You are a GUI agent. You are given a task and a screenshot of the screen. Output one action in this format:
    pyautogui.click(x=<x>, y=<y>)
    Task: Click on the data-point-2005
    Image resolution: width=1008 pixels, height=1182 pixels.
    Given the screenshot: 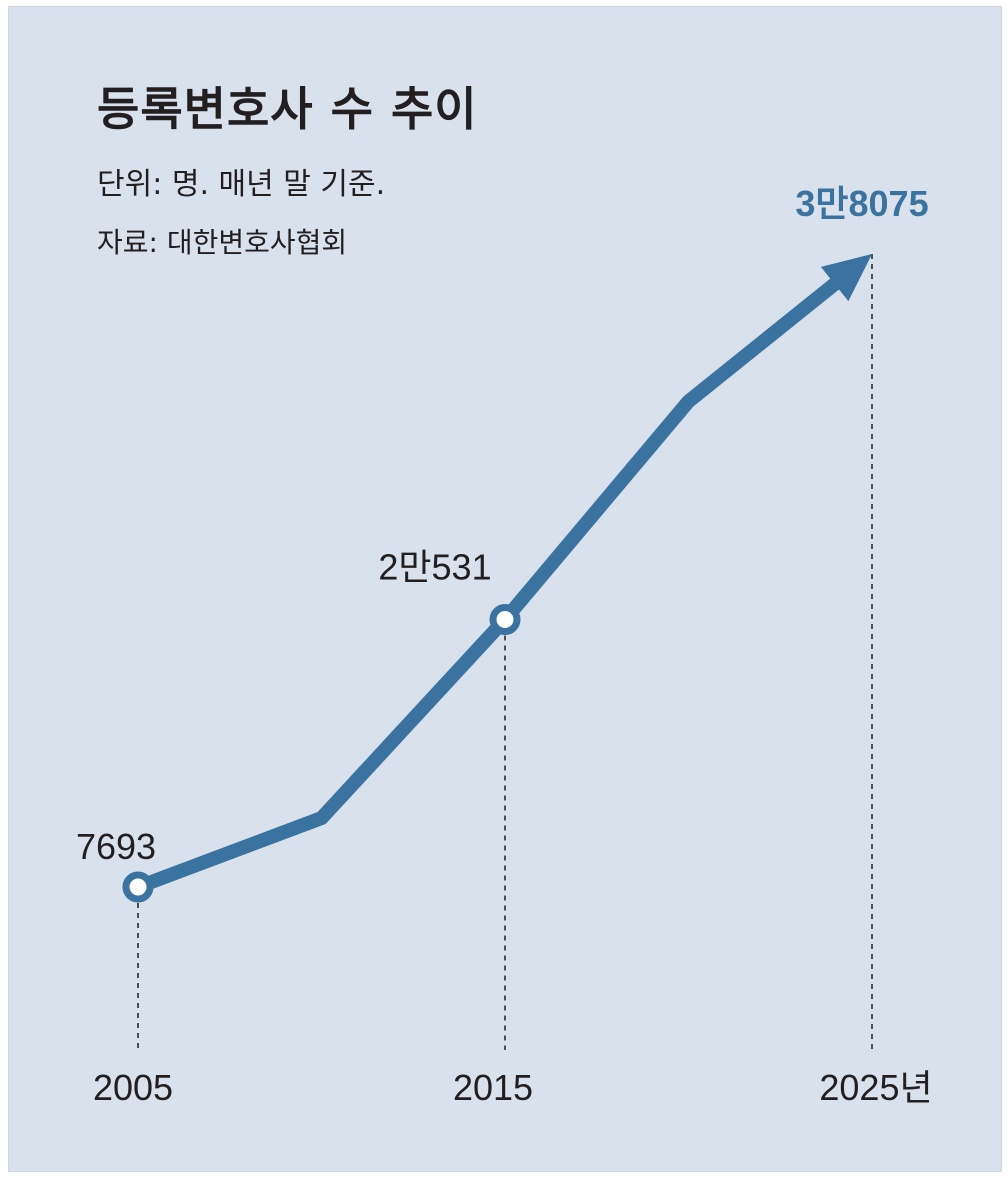 What is the action you would take?
    pyautogui.click(x=138, y=887)
    